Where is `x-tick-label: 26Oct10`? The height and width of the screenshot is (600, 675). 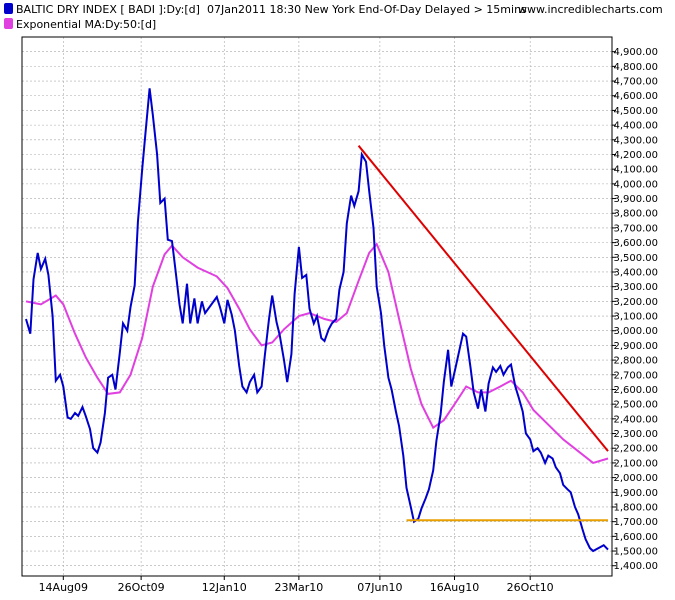 x-tick-label: 26Oct10 is located at coordinates (530, 587).